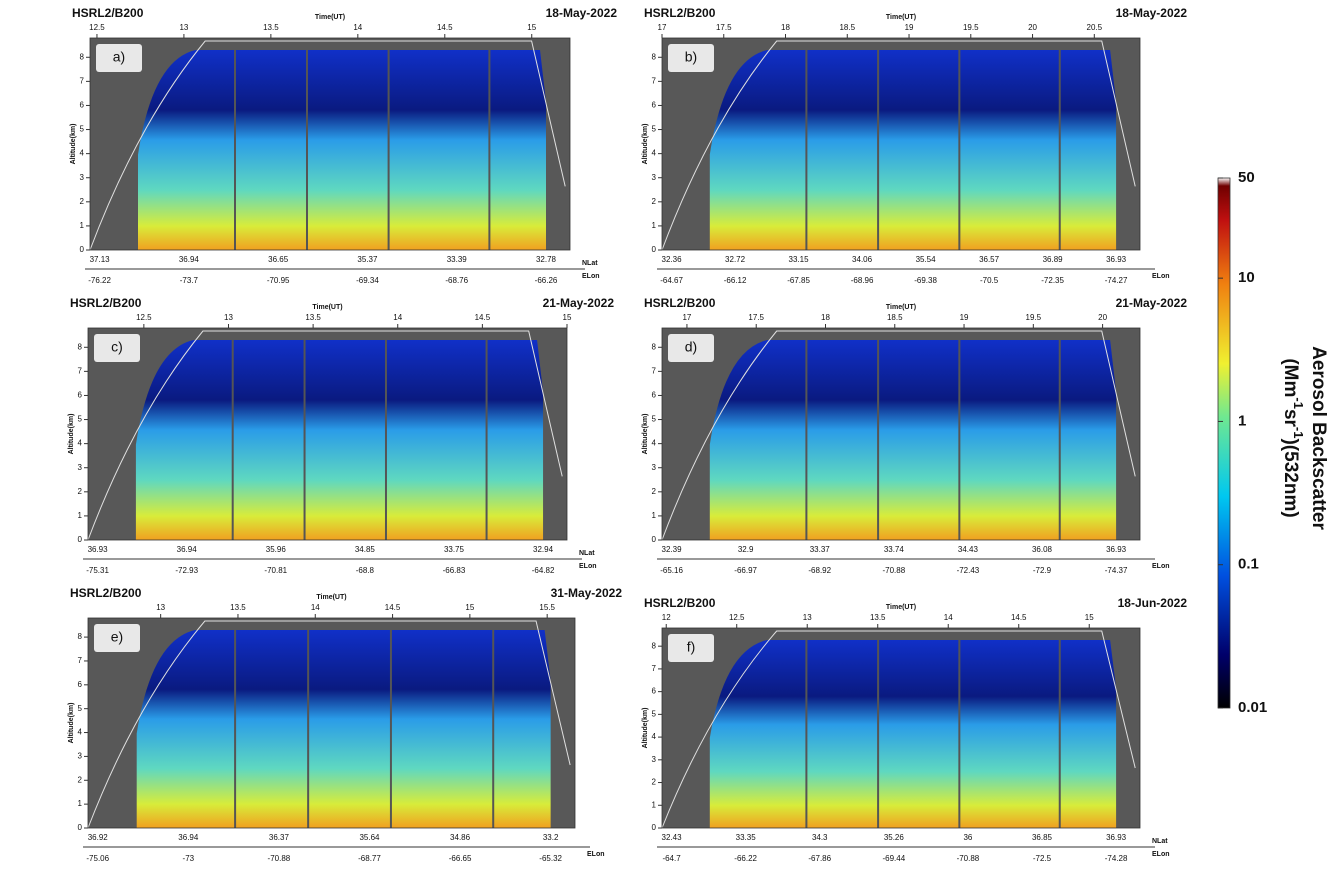 The height and width of the screenshot is (873, 1344). Describe the element at coordinates (893, 570) in the screenshot. I see `lon-tick-label: -70.88` at that location.